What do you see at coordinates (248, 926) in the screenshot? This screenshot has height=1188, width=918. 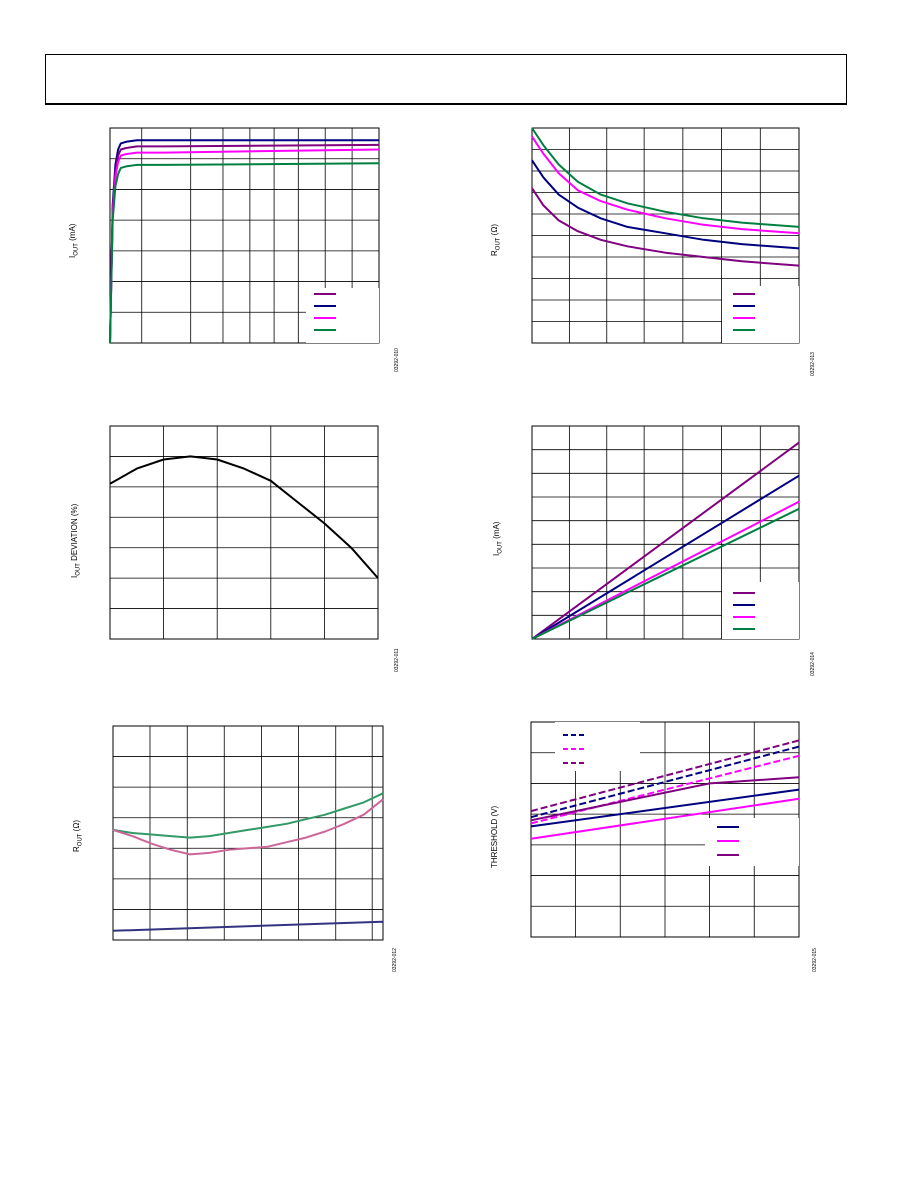 I see `series-line-slate` at bounding box center [248, 926].